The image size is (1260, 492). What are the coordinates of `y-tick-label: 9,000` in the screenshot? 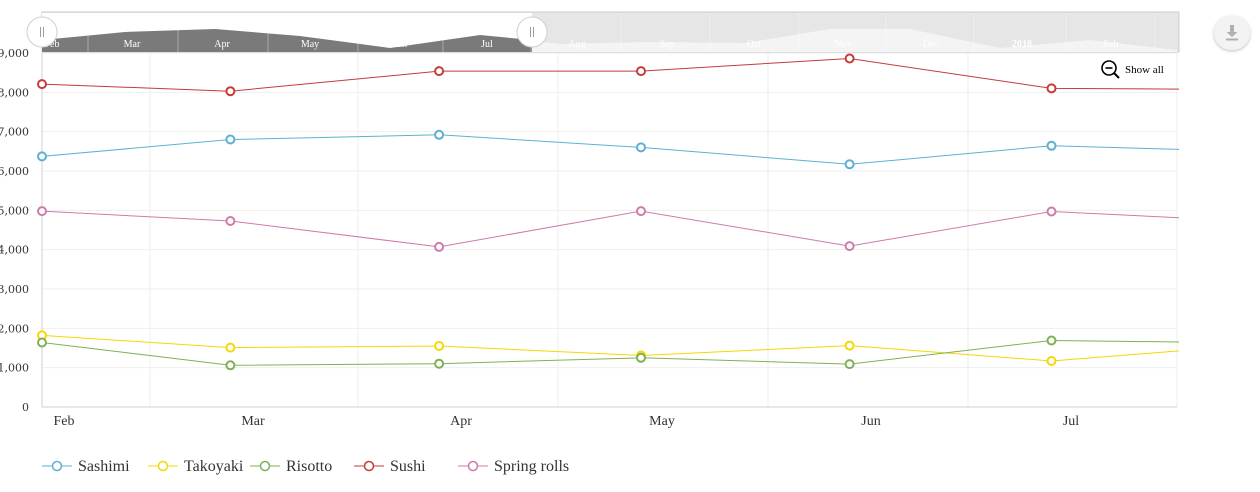 It's located at (14, 53).